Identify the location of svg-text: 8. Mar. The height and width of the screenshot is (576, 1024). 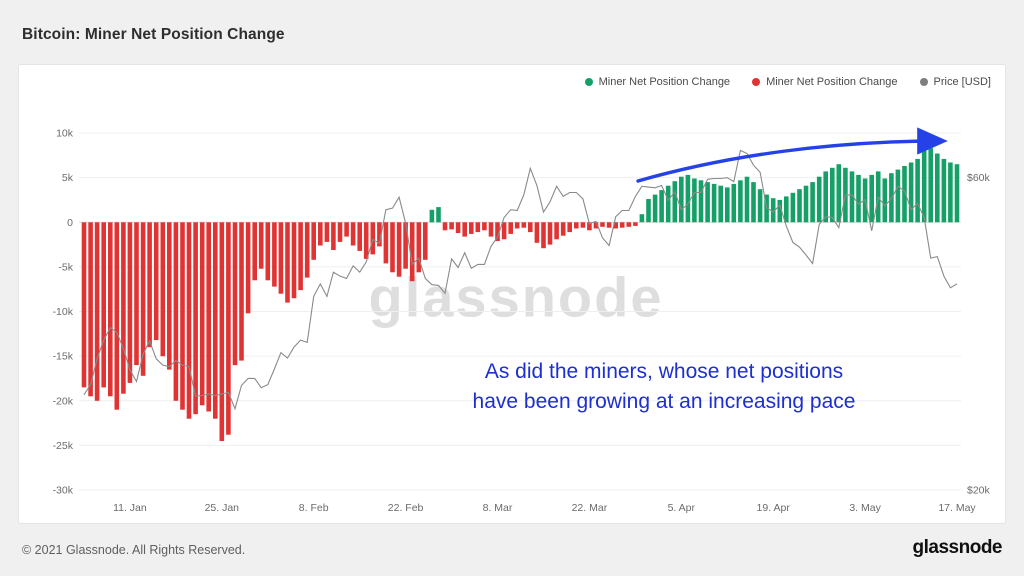
(498, 508).